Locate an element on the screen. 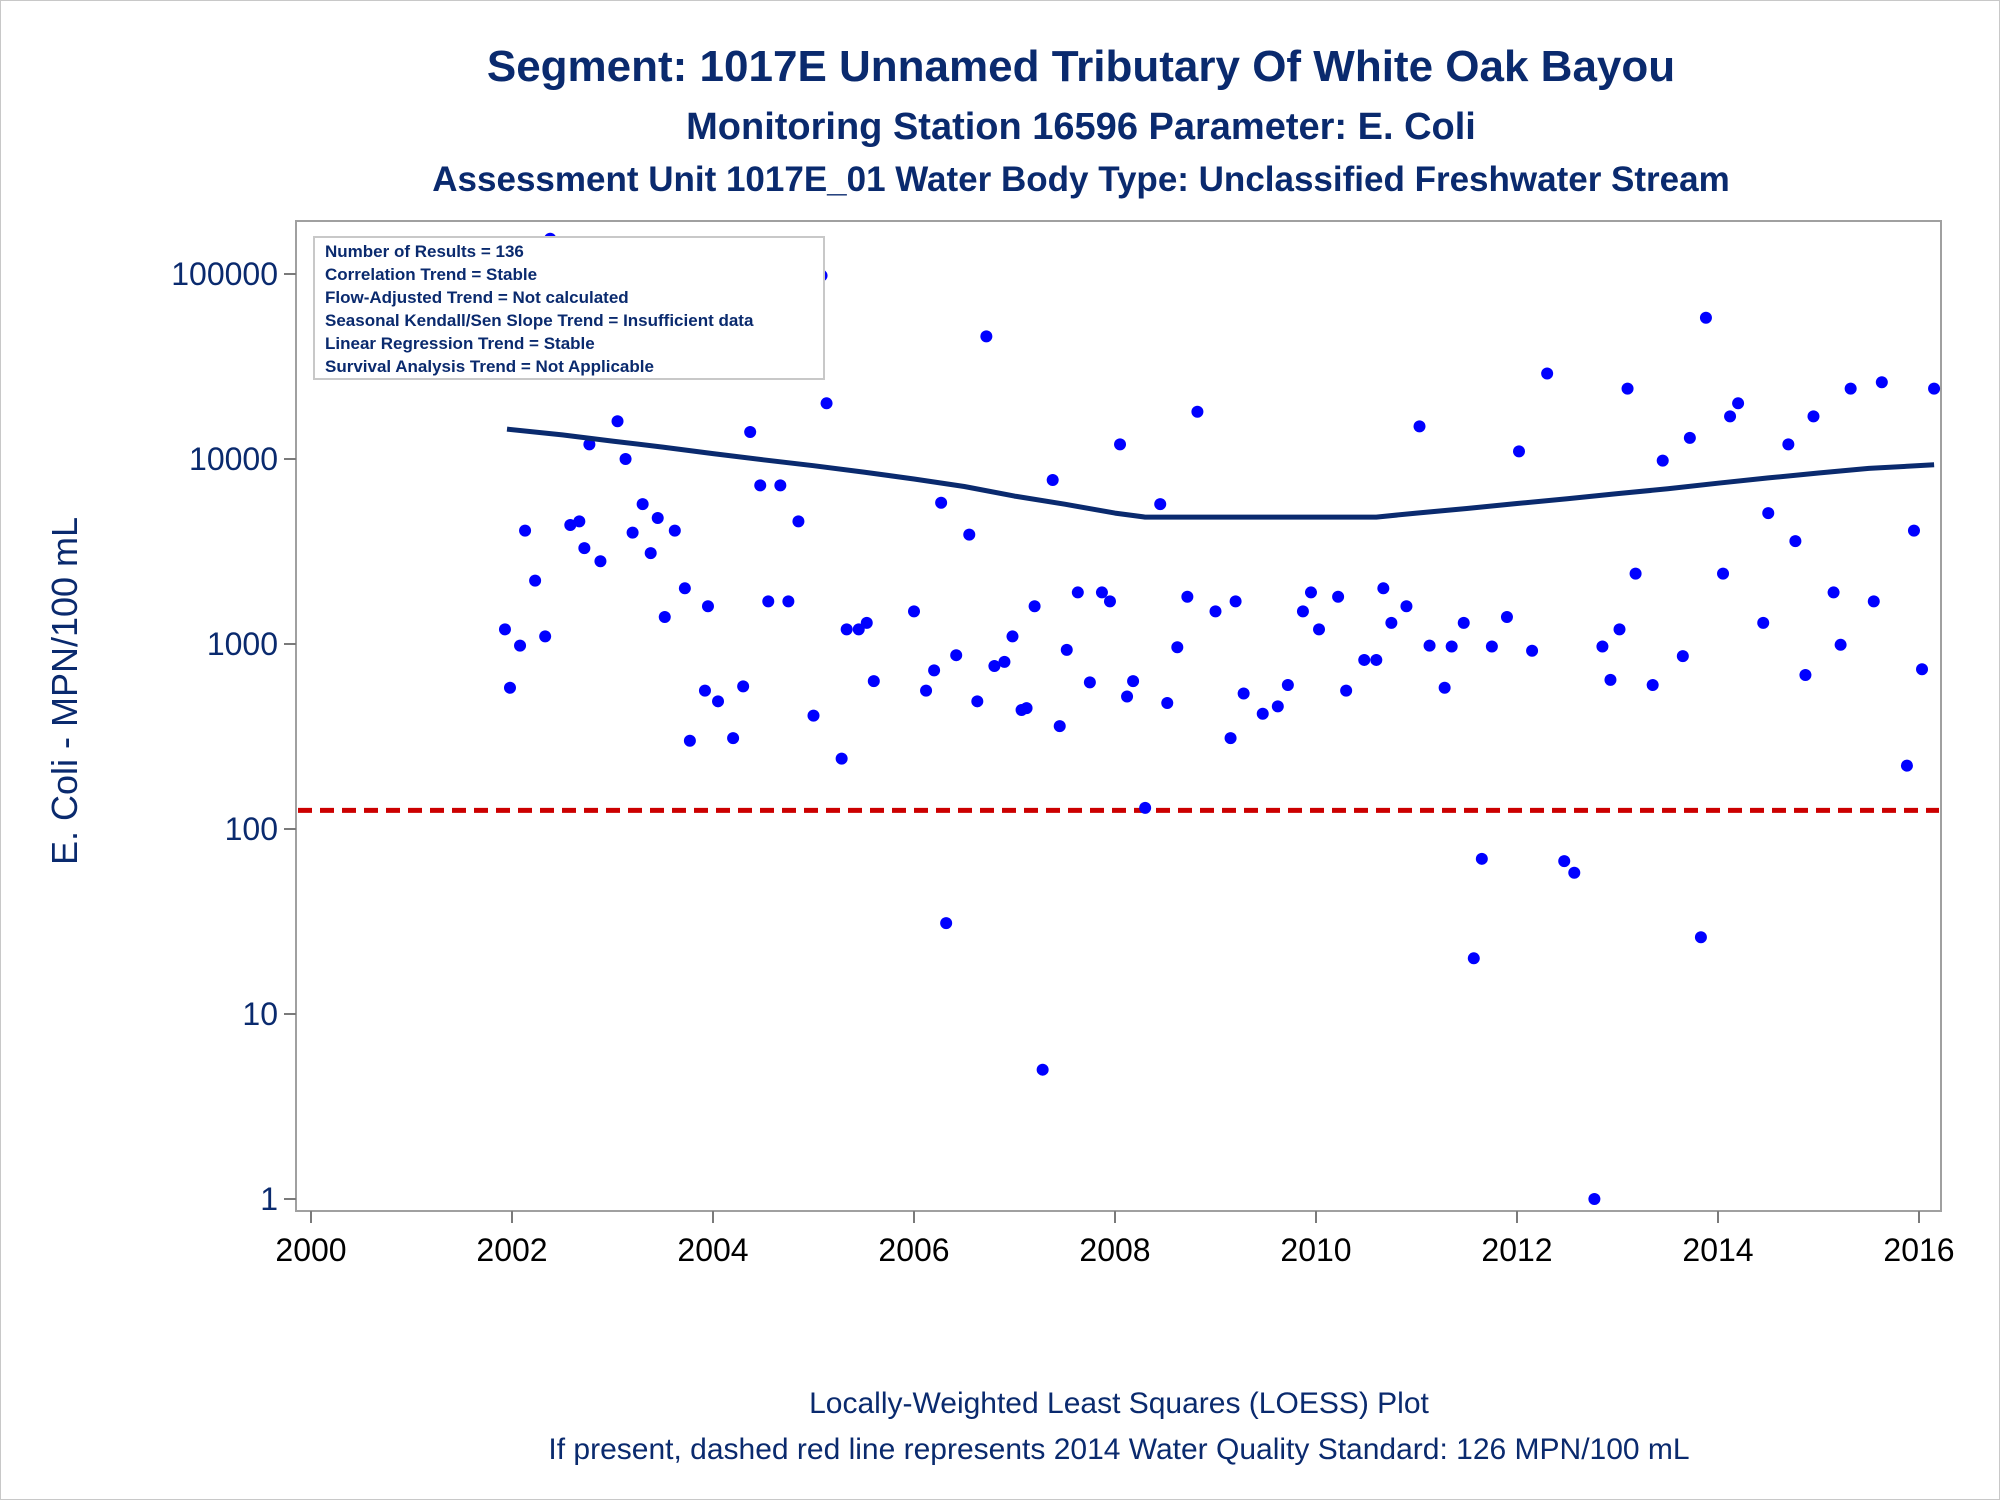  y-tick-label: 10000 is located at coordinates (233, 459).